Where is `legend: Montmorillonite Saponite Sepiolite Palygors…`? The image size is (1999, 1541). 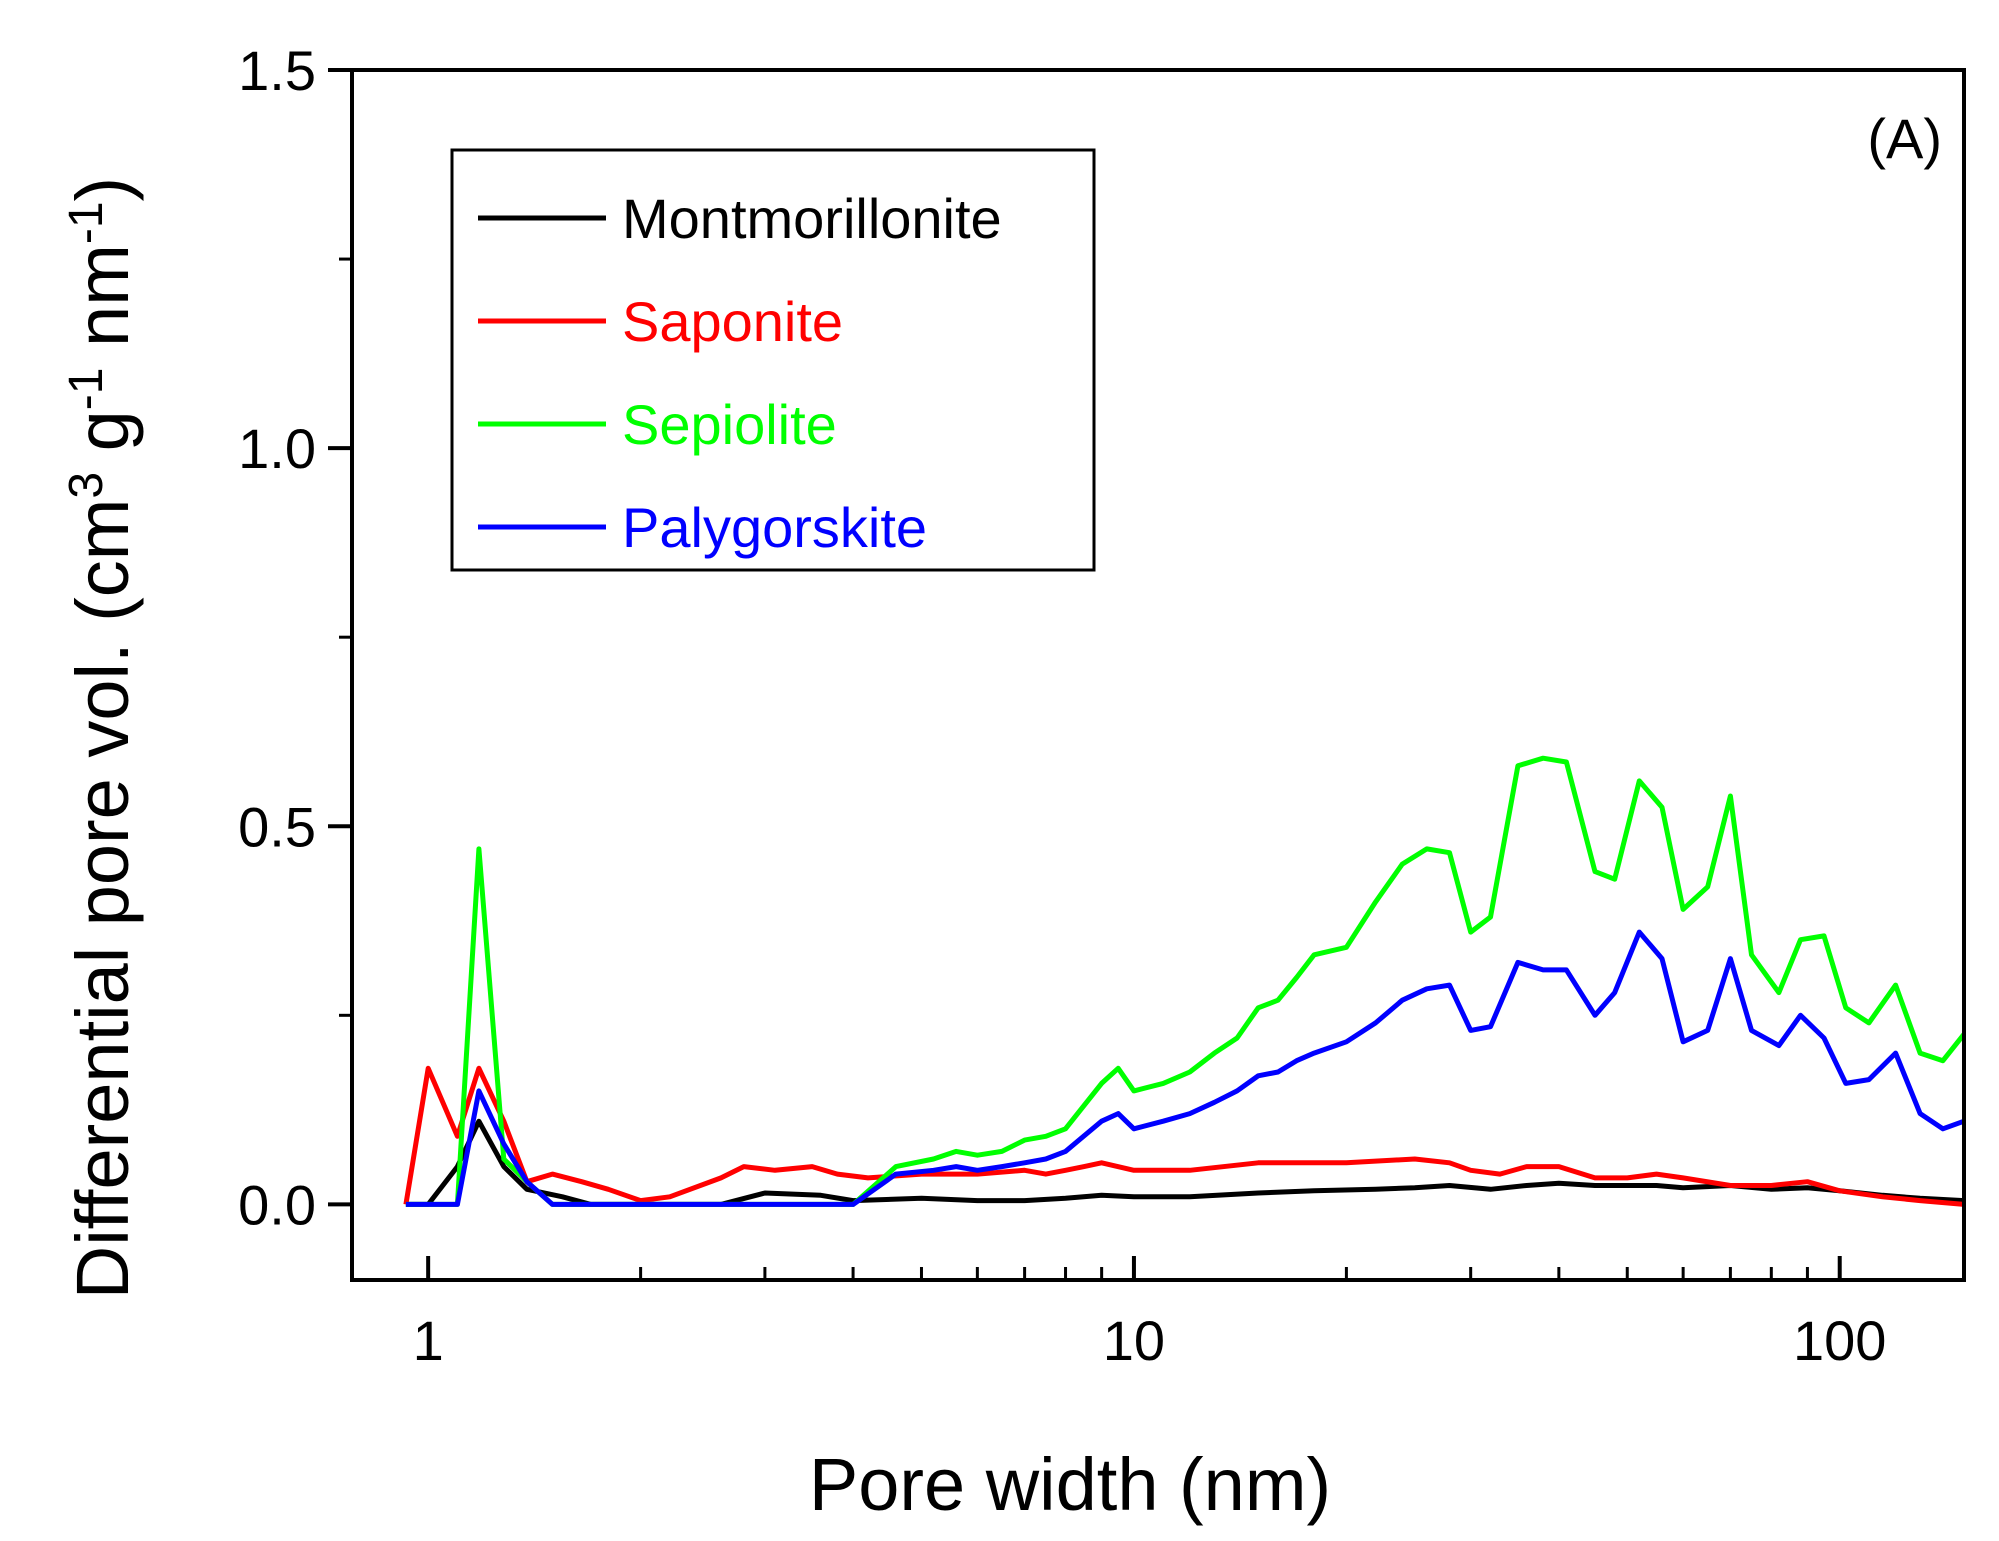
legend: Montmorillonite Saponite Sepiolite Palygors… is located at coordinates (773, 360).